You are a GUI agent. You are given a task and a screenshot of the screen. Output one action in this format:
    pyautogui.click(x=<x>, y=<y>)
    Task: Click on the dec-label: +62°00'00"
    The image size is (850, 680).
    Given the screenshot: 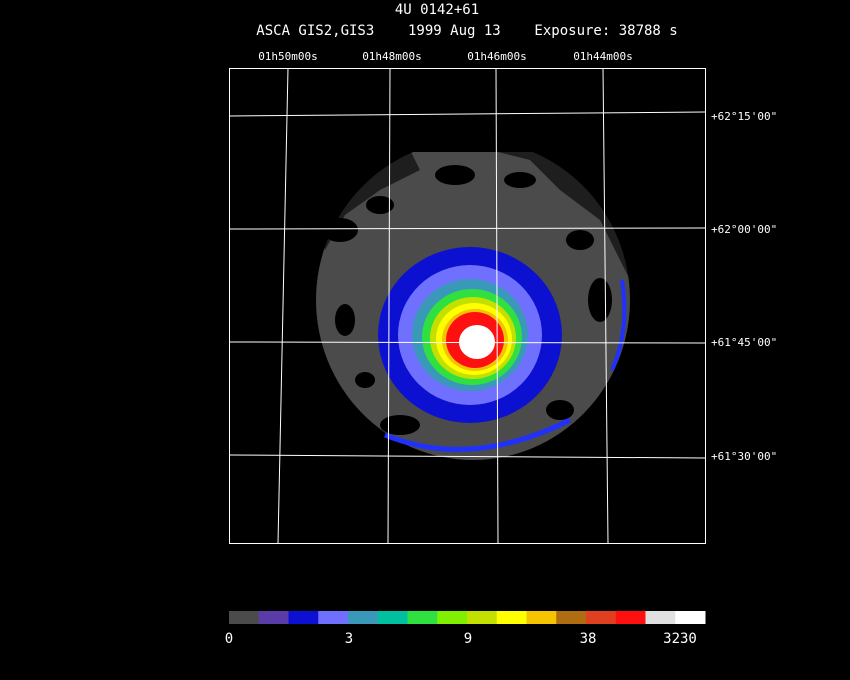 What is the action you would take?
    pyautogui.click(x=744, y=229)
    